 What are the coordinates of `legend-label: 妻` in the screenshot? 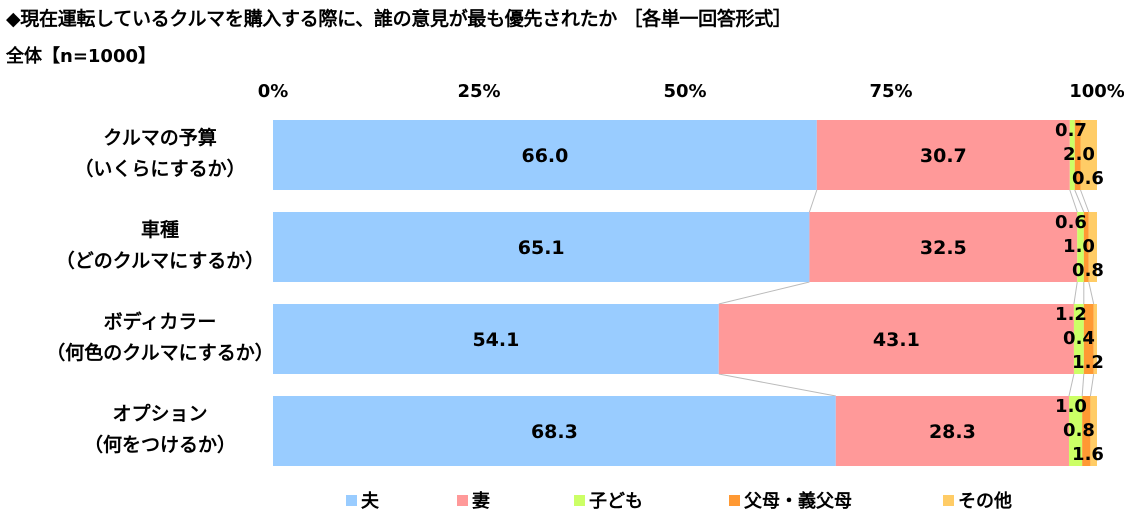 It's located at (481, 501).